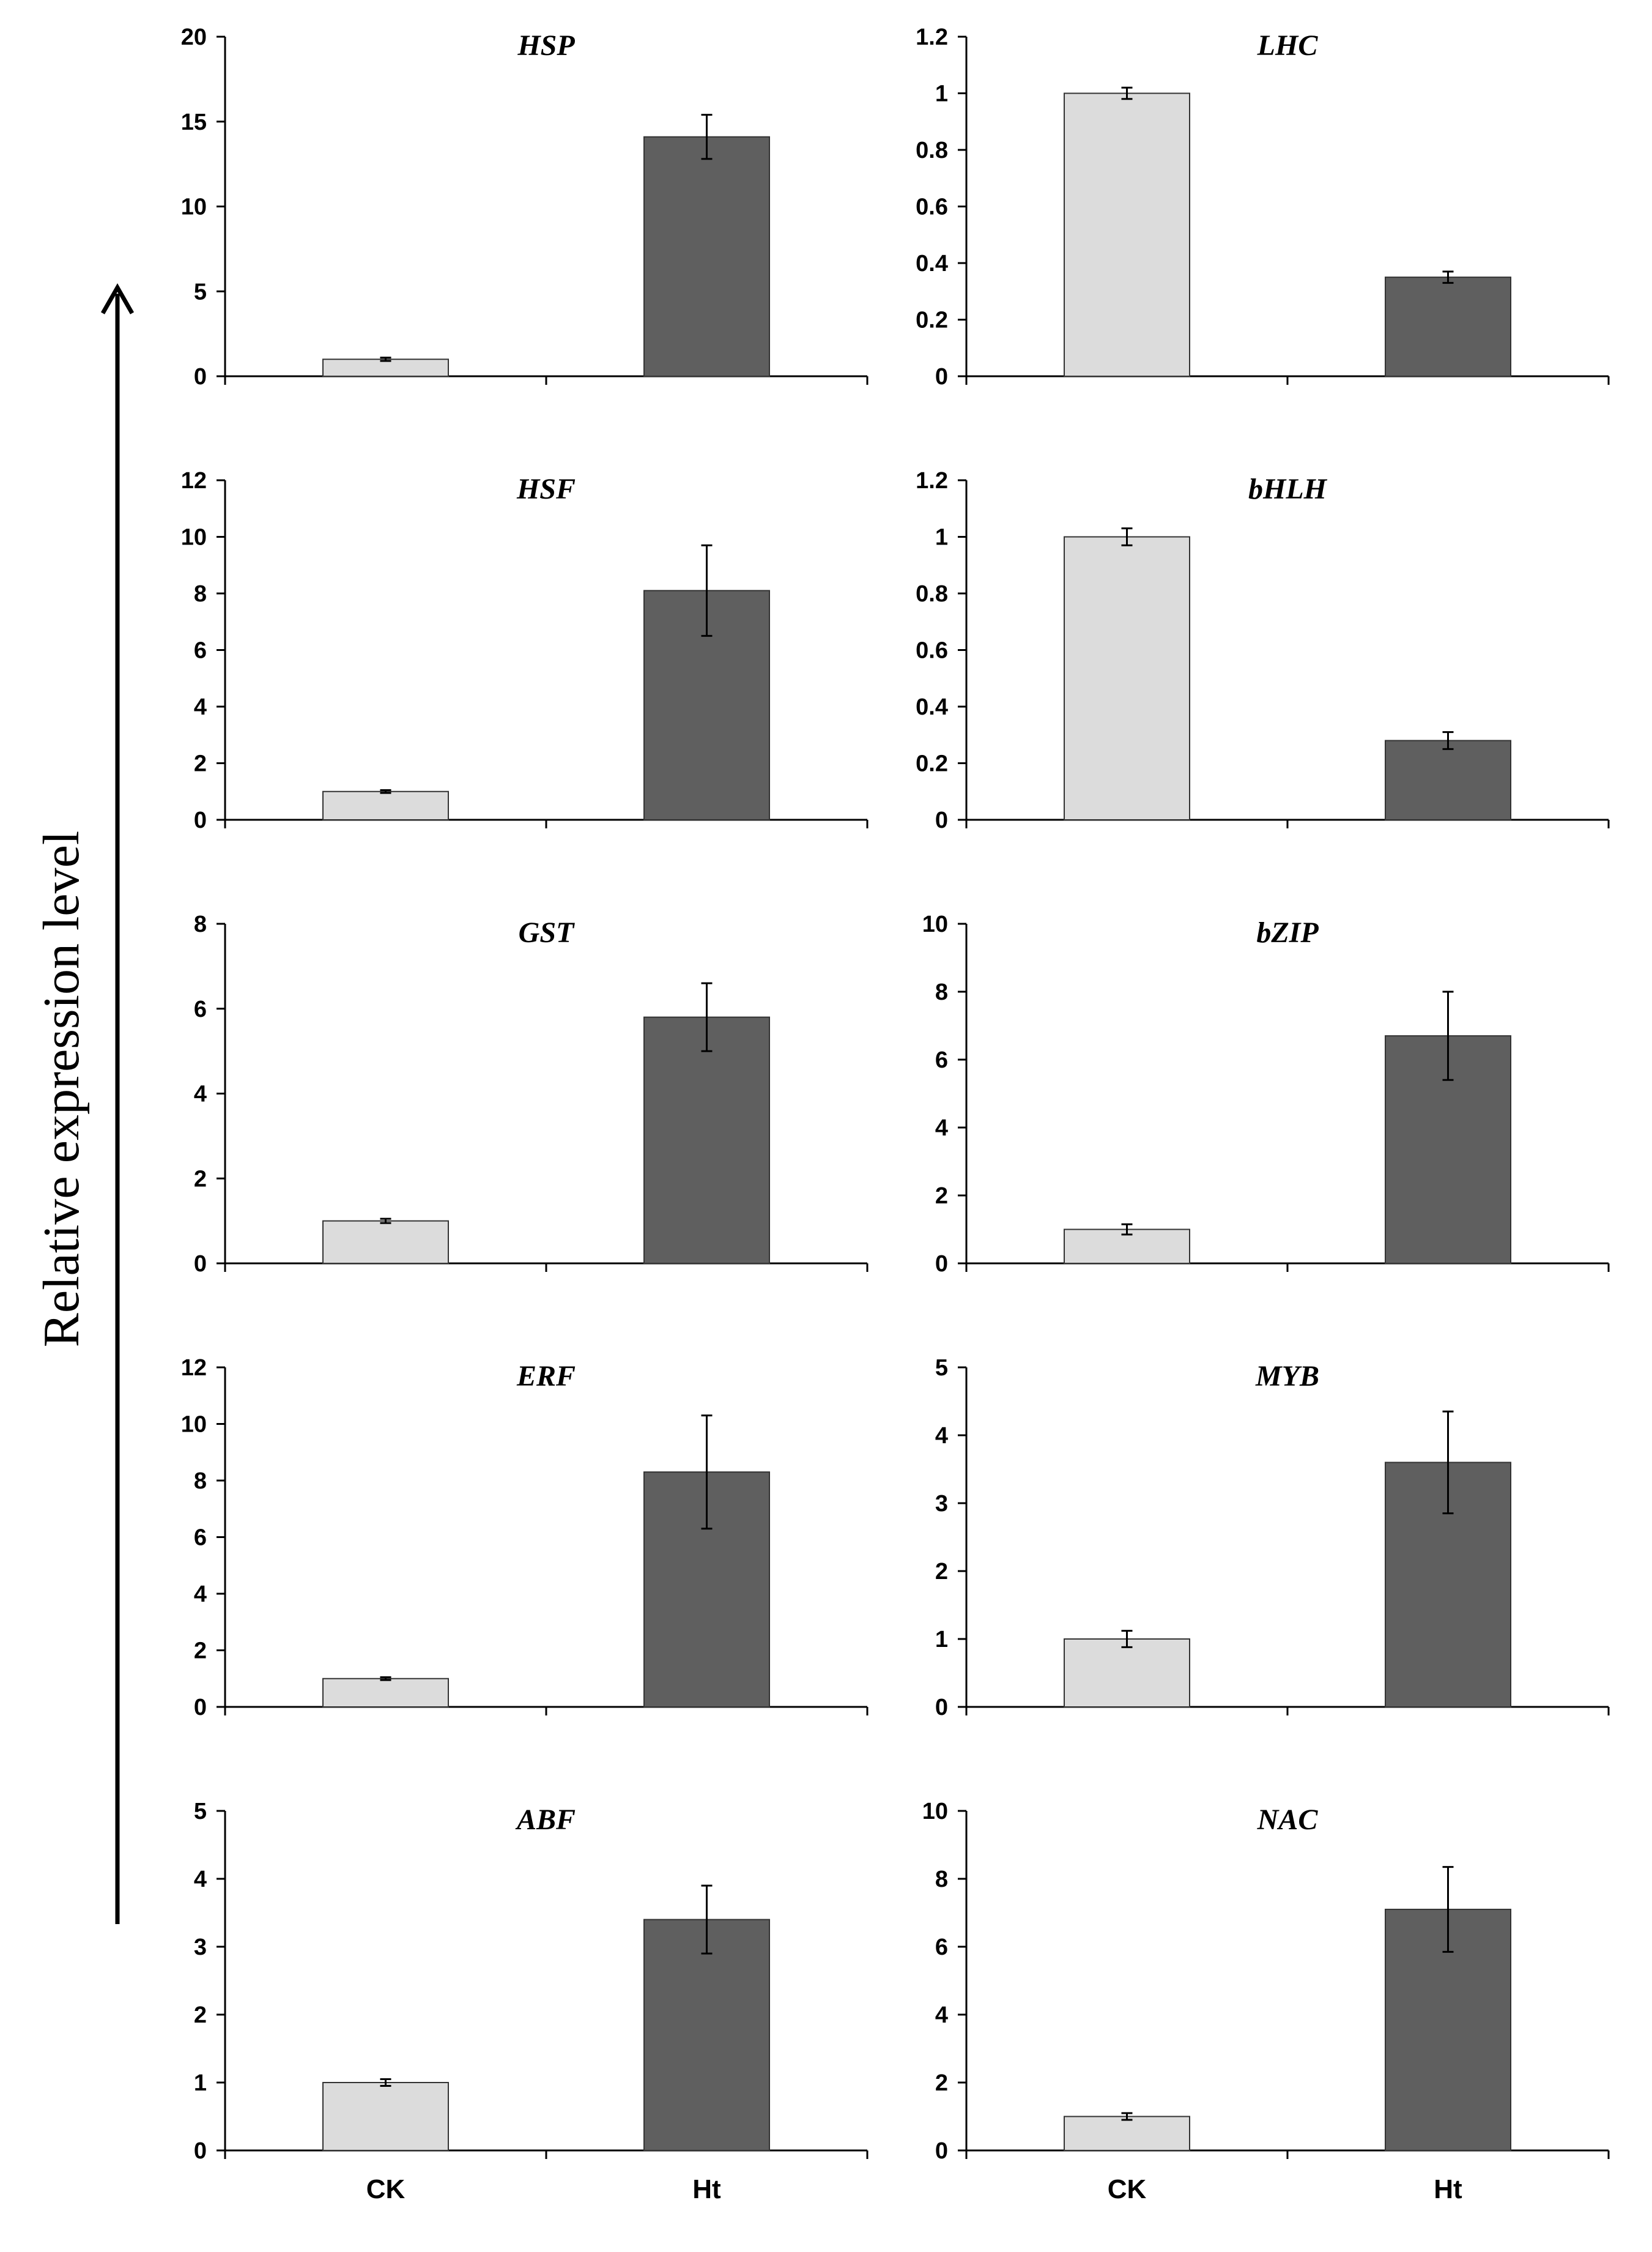  Describe the element at coordinates (1287, 1376) in the screenshot. I see `chart-title: MYB` at that location.